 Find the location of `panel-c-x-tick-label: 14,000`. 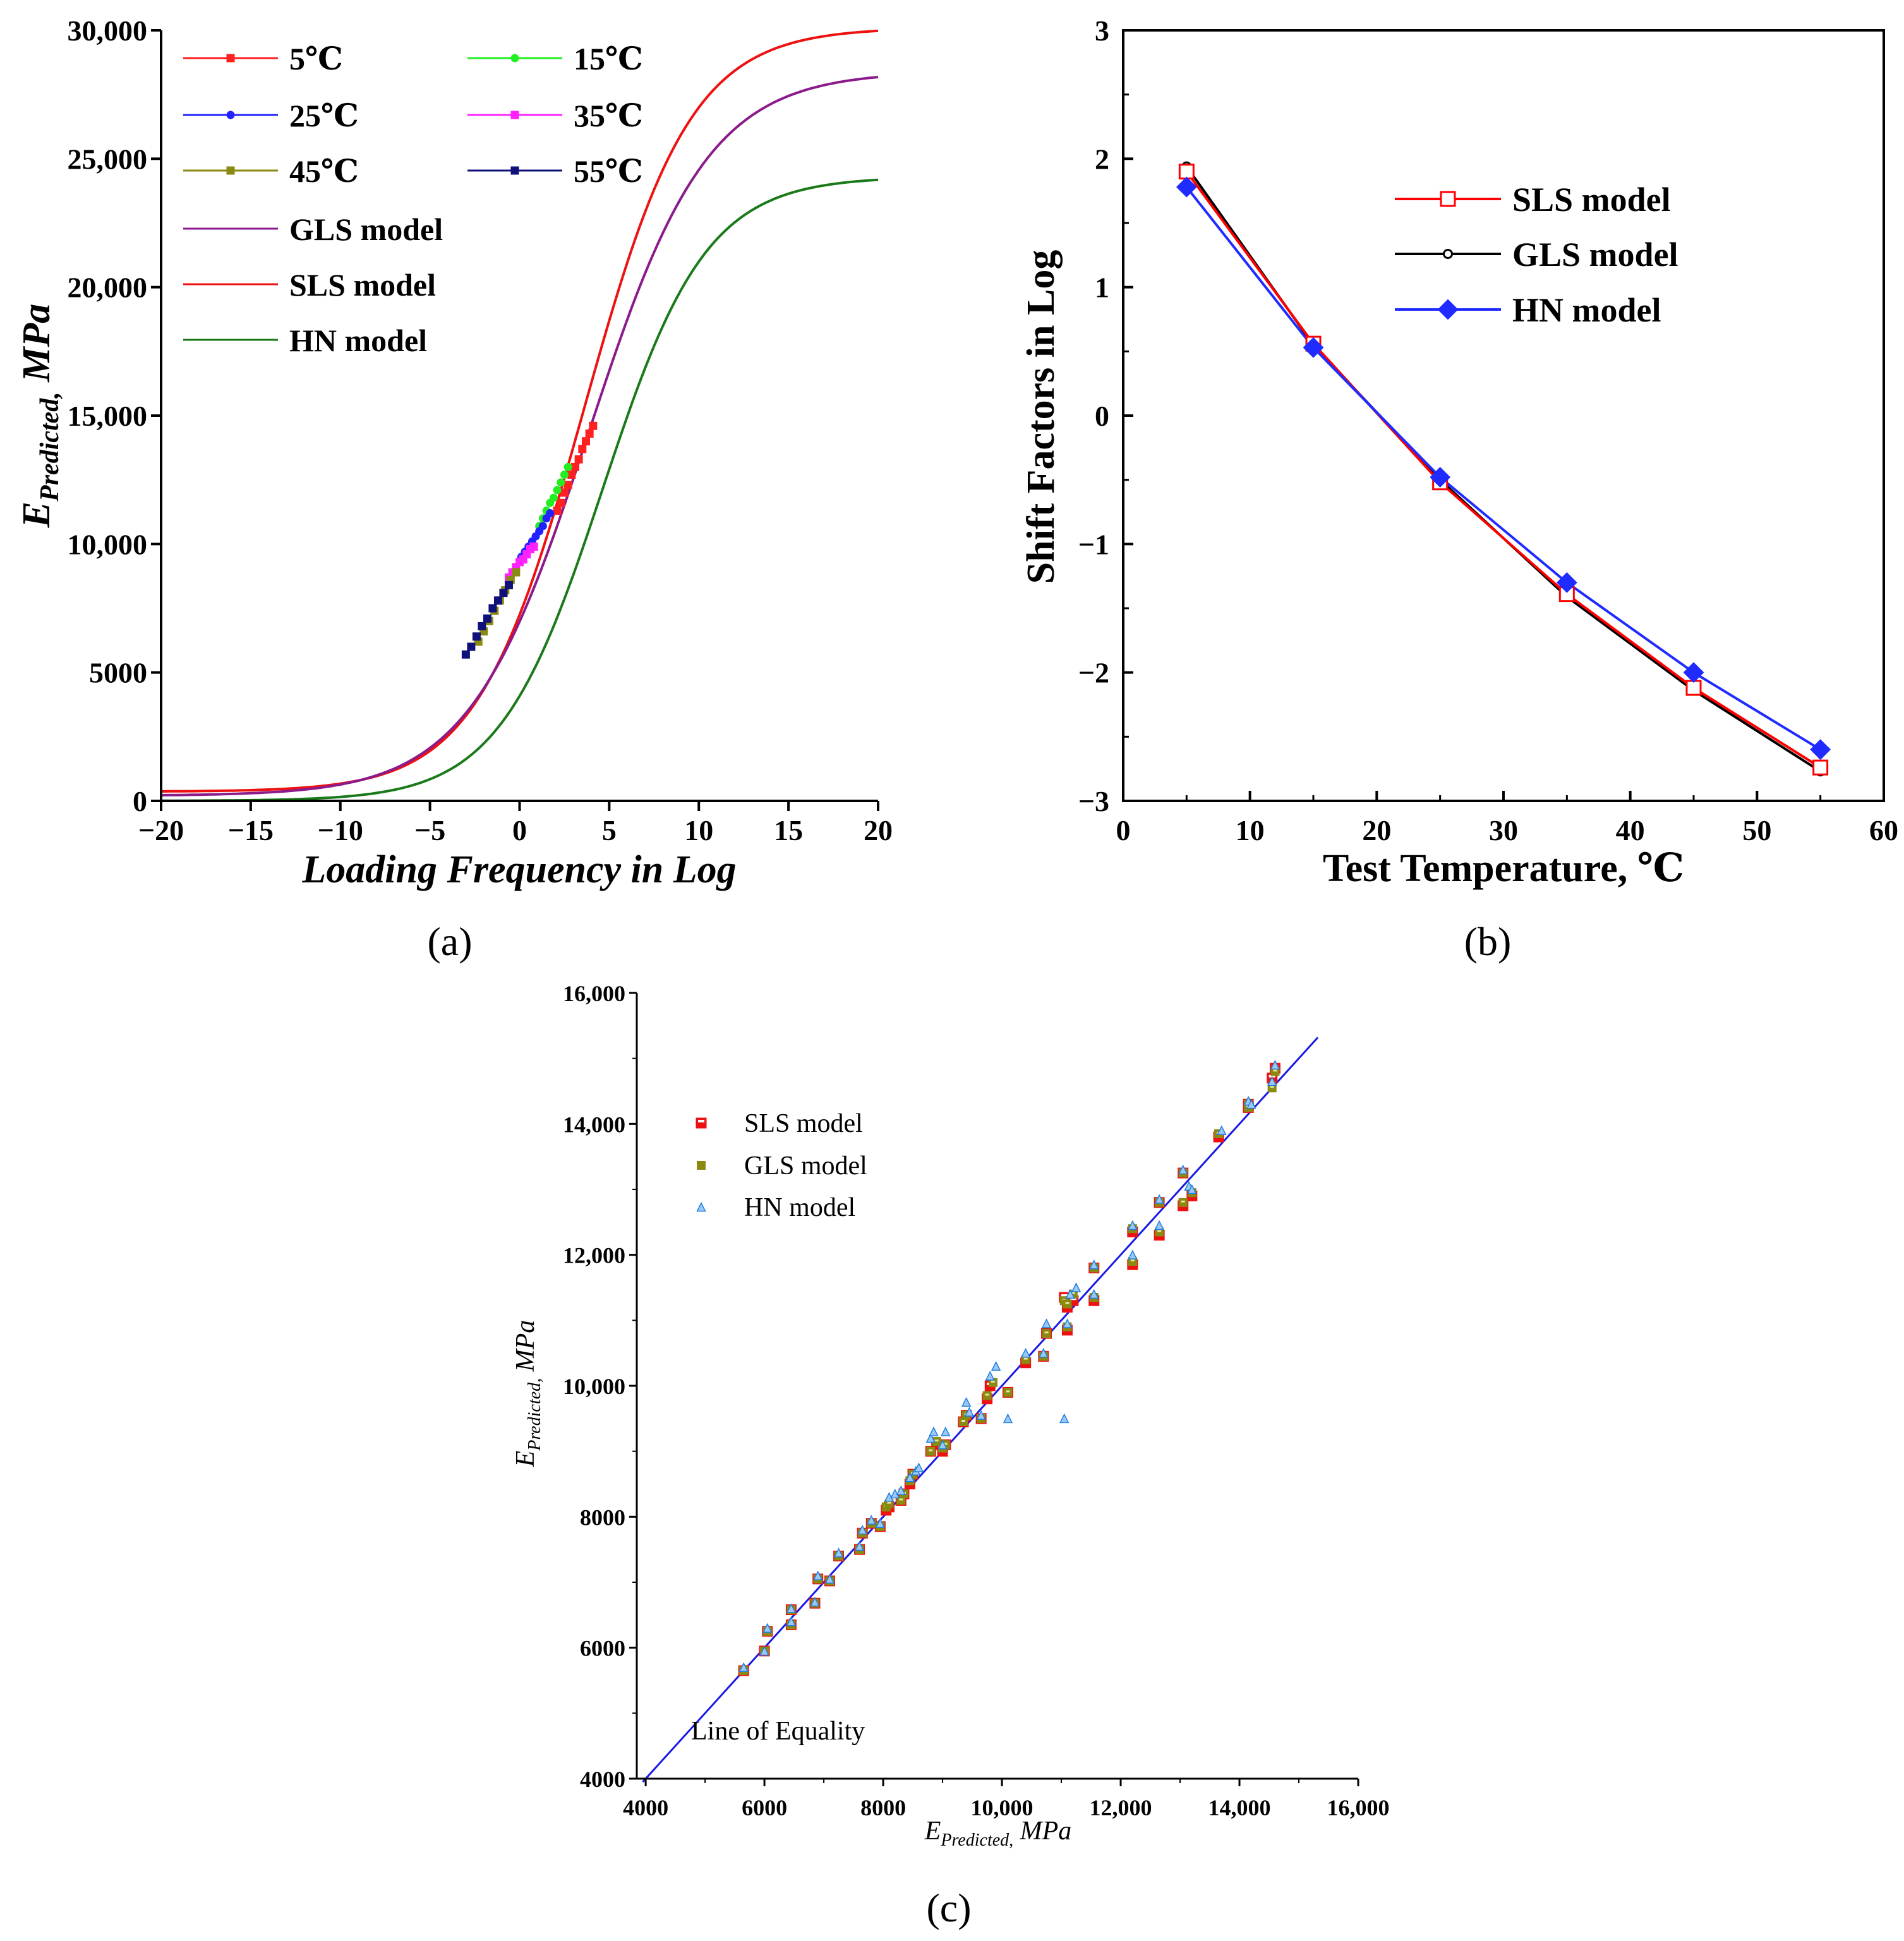

panel-c-x-tick-label: 14,000 is located at coordinates (1239, 1807).